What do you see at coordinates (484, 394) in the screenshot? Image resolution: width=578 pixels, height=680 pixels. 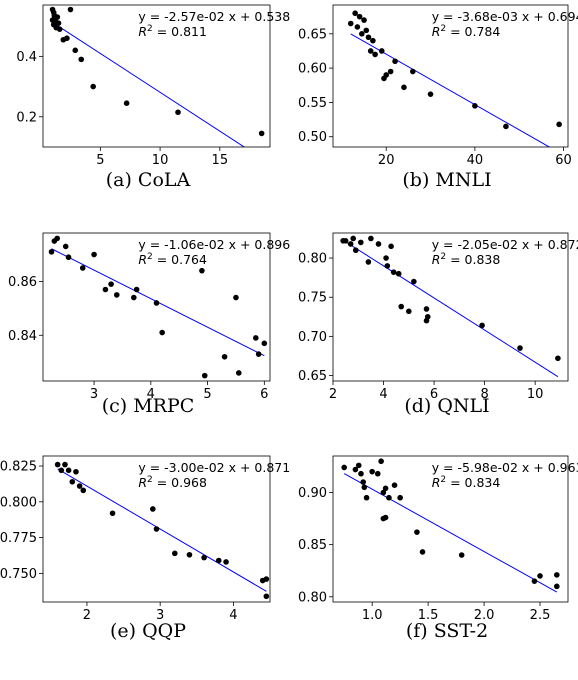 I see `x-tick-label: 8` at bounding box center [484, 394].